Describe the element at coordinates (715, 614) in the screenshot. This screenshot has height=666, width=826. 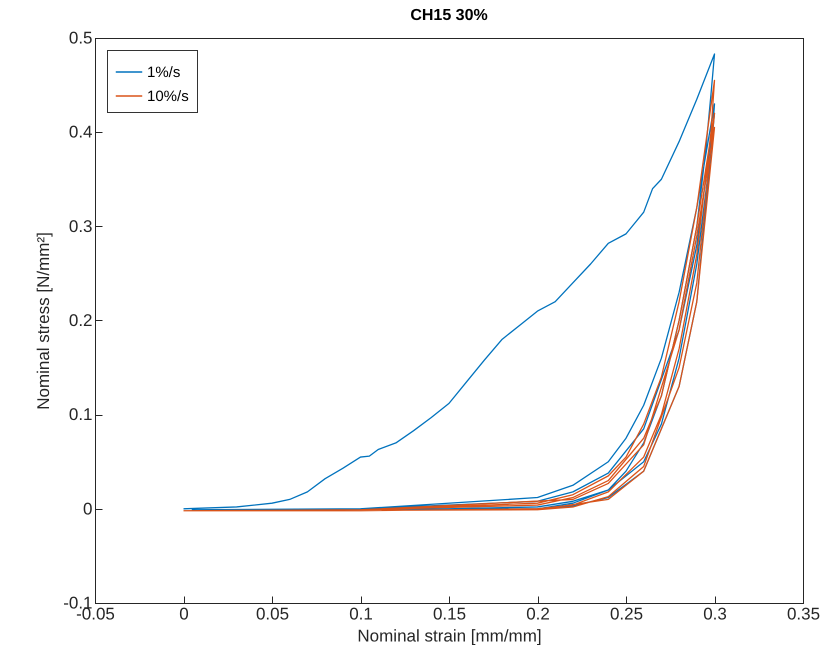
I see `x-tick-label: 0.3` at that location.